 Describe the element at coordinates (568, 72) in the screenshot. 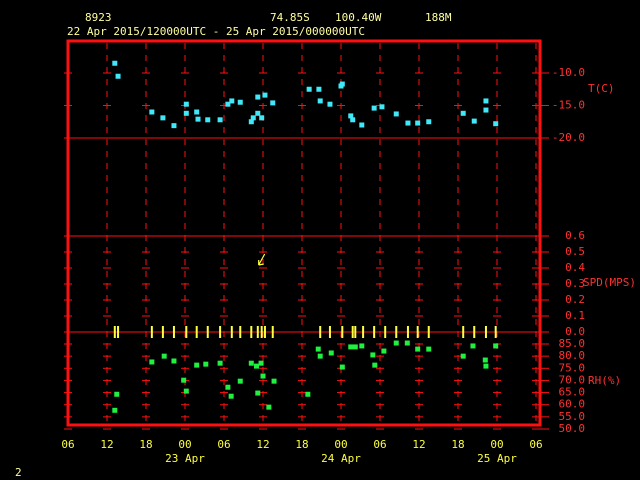

I see `y-tick-label: -10.0` at that location.